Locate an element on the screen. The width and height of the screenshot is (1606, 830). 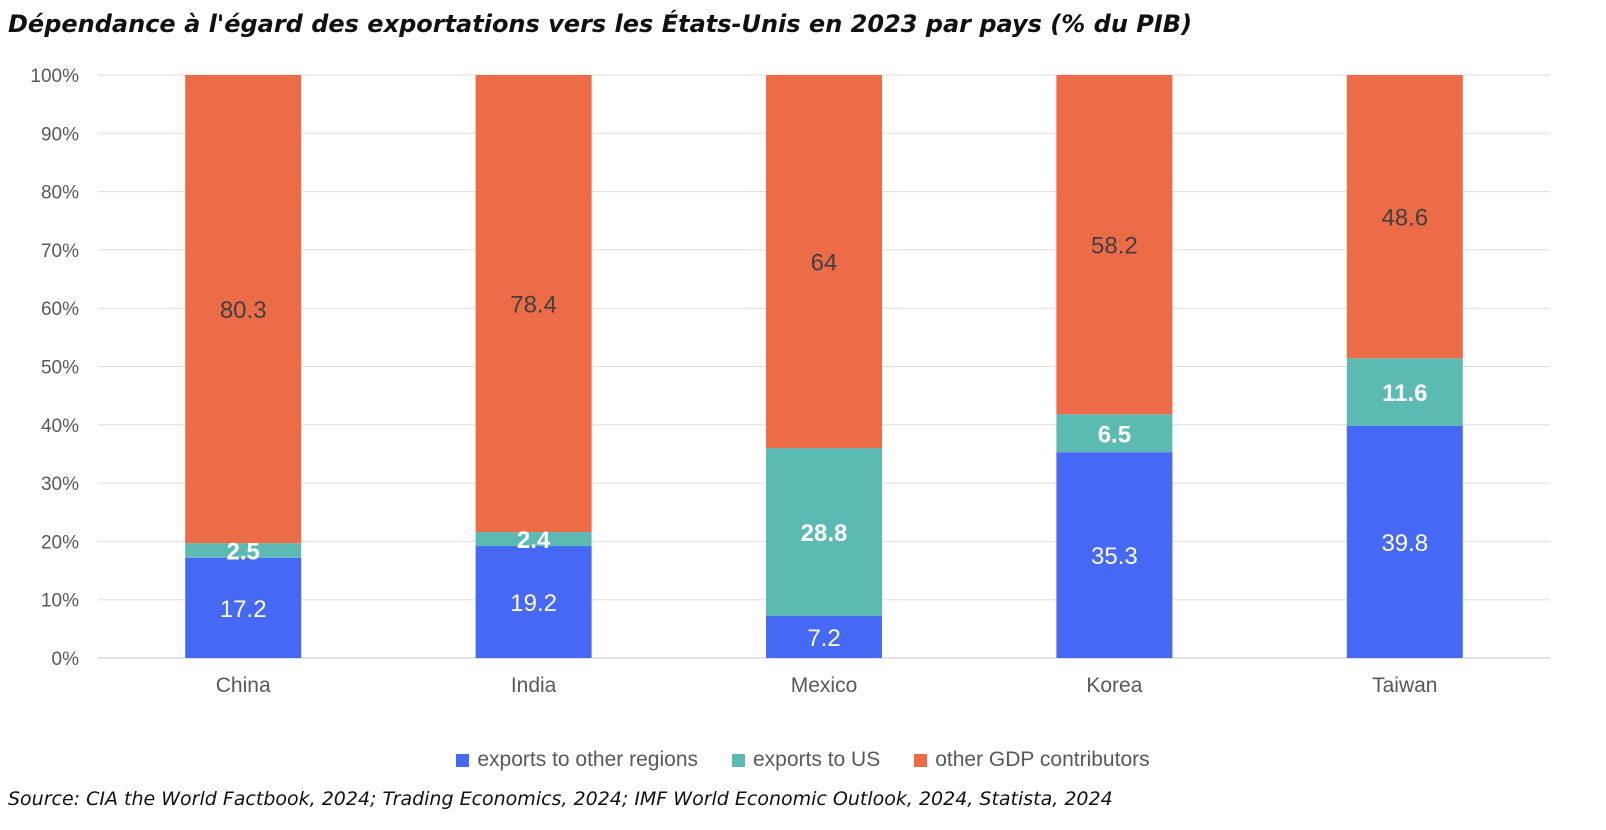
data-label-mexico-other-gdp-contributors: 64 is located at coordinates (824, 263).